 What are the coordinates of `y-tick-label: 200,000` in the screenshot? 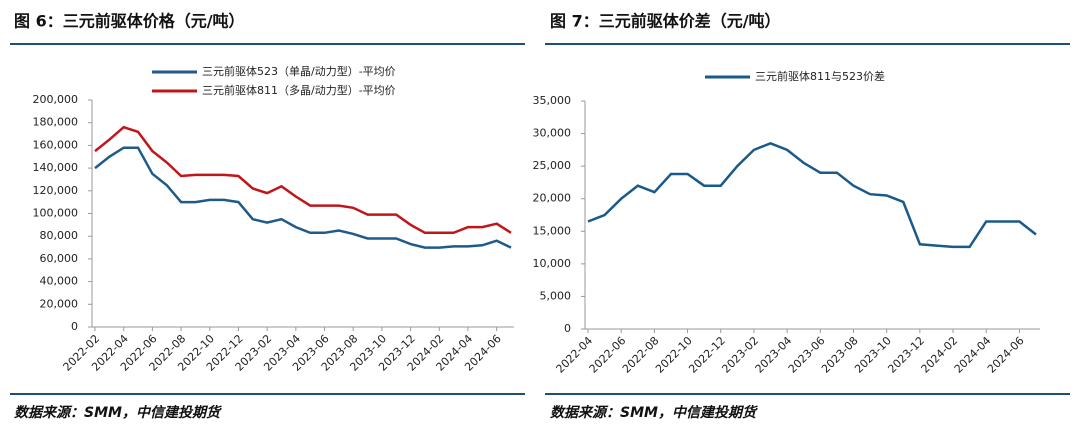 It's located at (56, 99).